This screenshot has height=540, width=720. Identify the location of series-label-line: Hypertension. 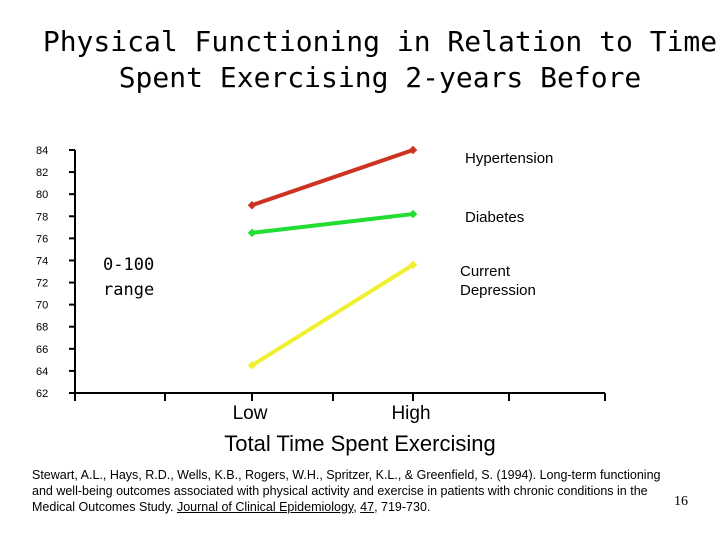
(509, 158).